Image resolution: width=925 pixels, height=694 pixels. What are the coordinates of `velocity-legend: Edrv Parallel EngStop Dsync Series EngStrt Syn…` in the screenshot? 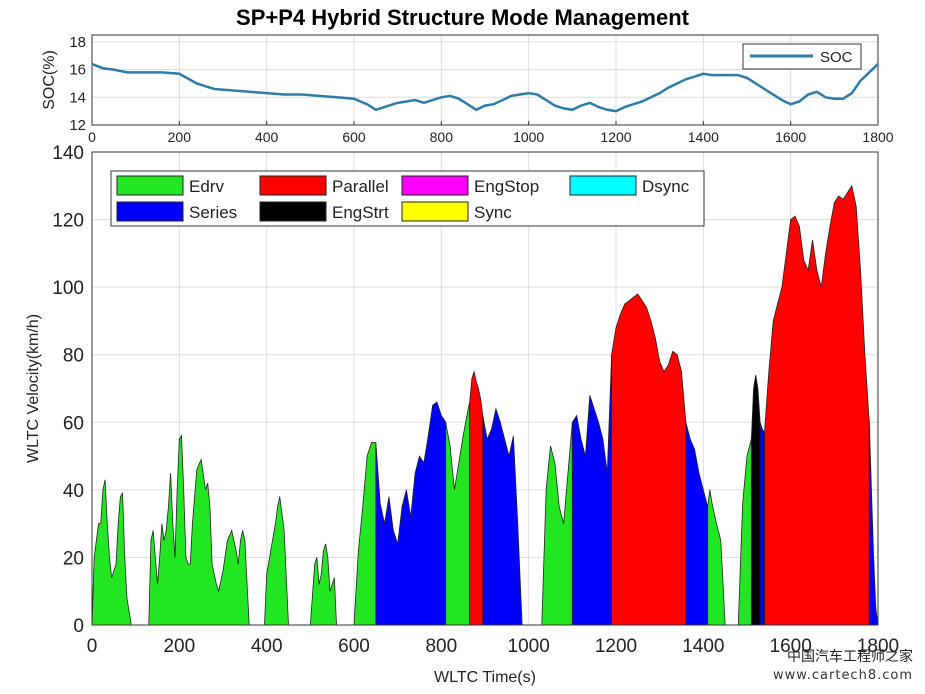 It's located at (407, 198).